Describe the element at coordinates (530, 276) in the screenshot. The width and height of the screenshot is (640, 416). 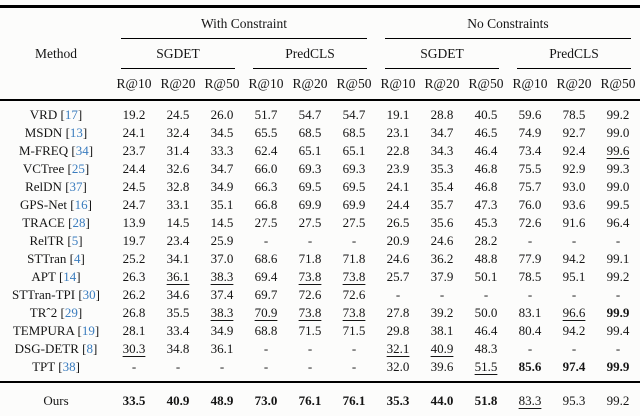
I see `value-cell: 78.5` at that location.